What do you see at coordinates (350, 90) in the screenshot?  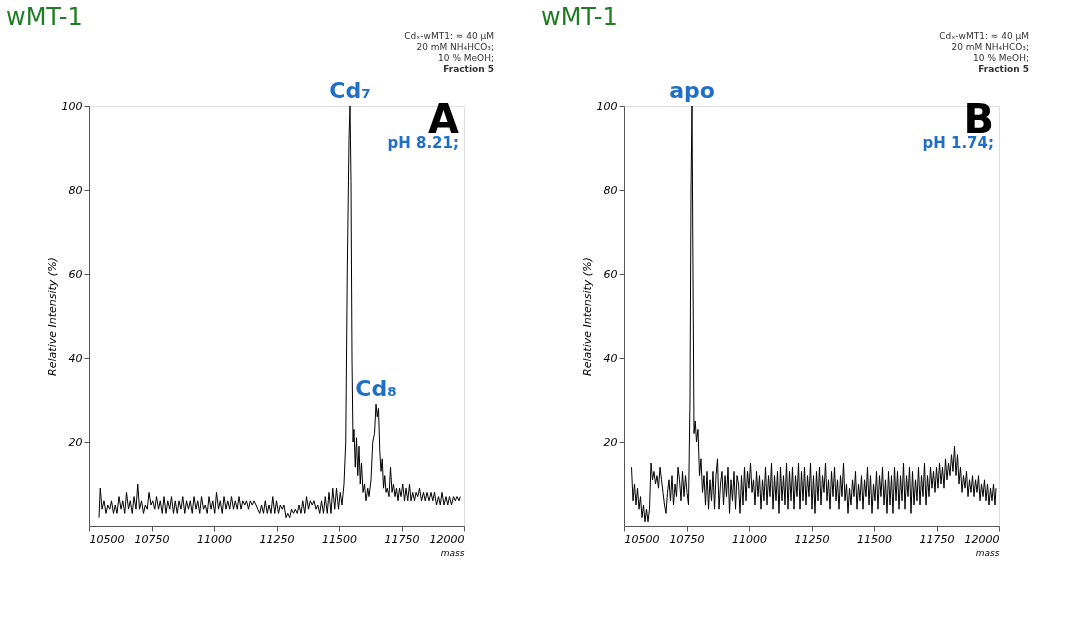 I see `annotation: Cd₇` at bounding box center [350, 90].